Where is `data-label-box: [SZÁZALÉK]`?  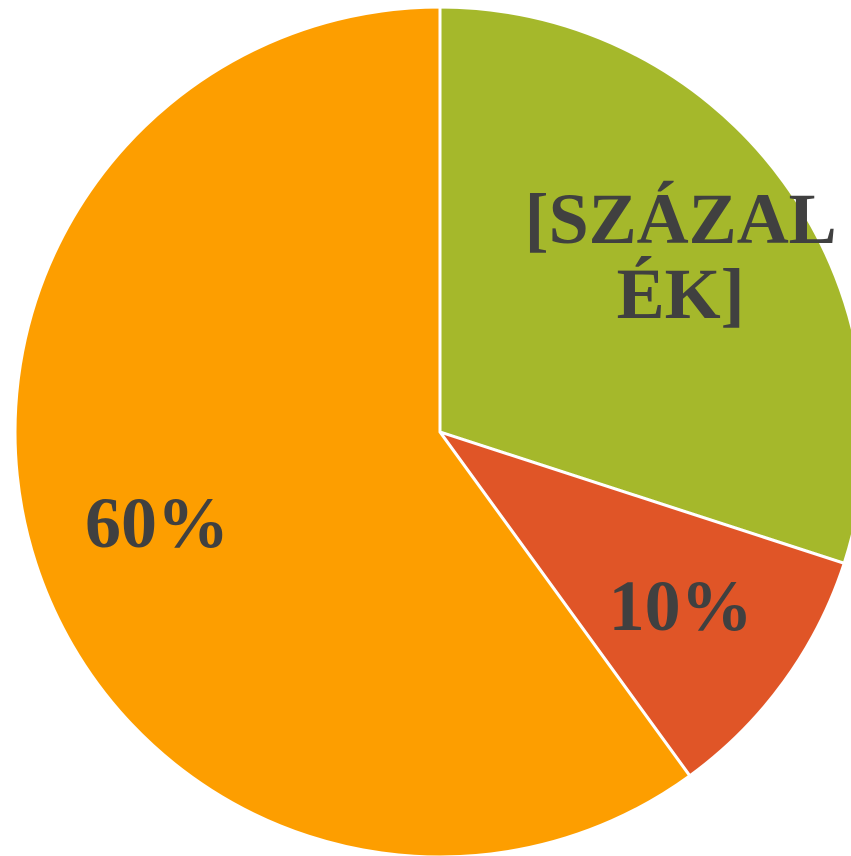
data-label-box: [SZÁZALÉK] is located at coordinates (681, 257).